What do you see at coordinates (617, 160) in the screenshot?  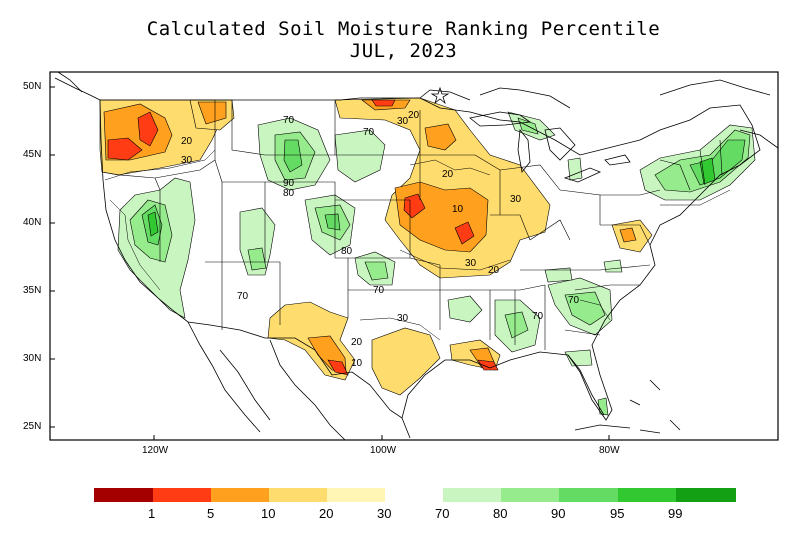 I see `lake-ontario` at bounding box center [617, 160].